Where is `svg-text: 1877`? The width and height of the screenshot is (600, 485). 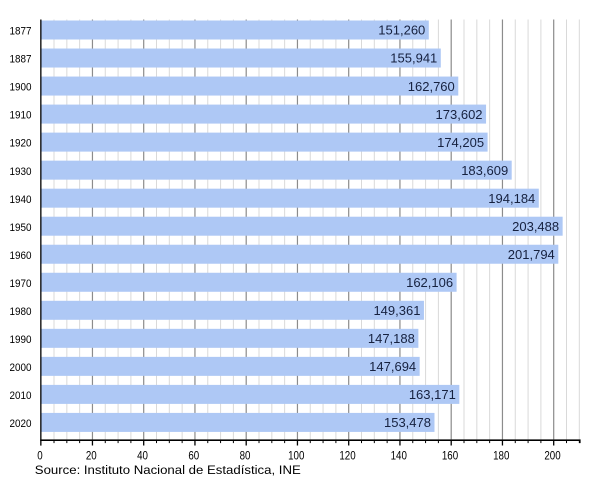
svg-text: 1877 is located at coordinates (21, 32).